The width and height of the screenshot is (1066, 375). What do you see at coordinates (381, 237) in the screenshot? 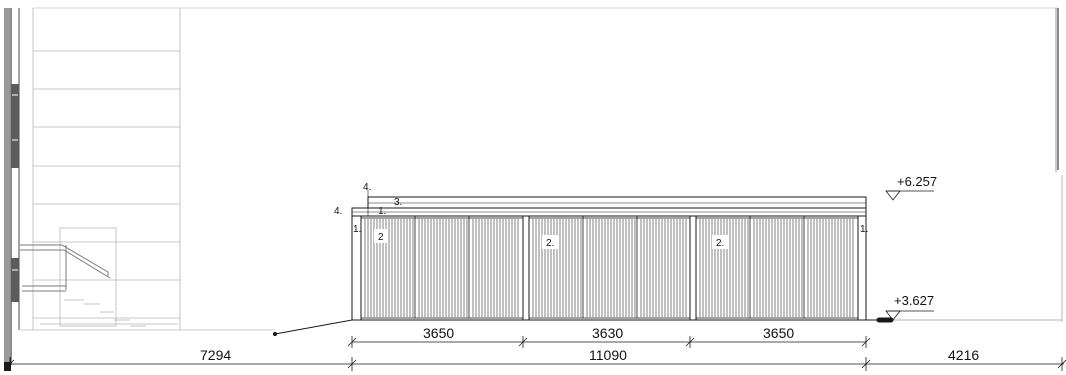
I see `tag-2-panel-1: 2` at bounding box center [381, 237].